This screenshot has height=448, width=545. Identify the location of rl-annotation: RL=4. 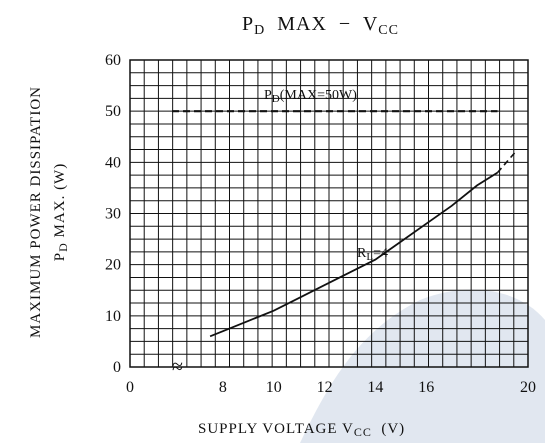
(372, 254).